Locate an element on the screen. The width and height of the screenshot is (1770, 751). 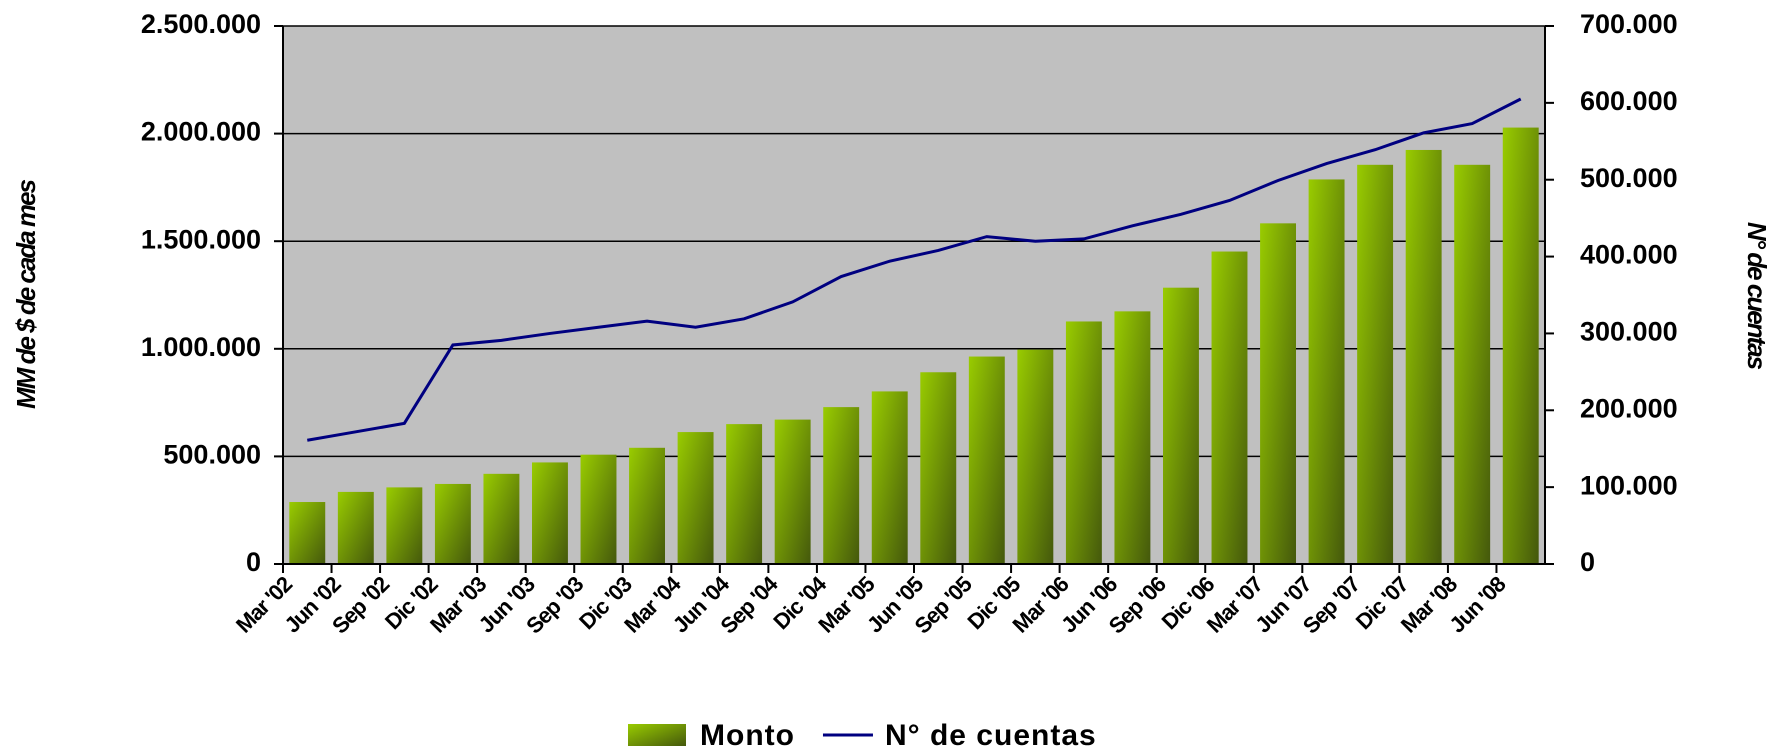
y2-tick-label: 500.000 is located at coordinates (1629, 178).